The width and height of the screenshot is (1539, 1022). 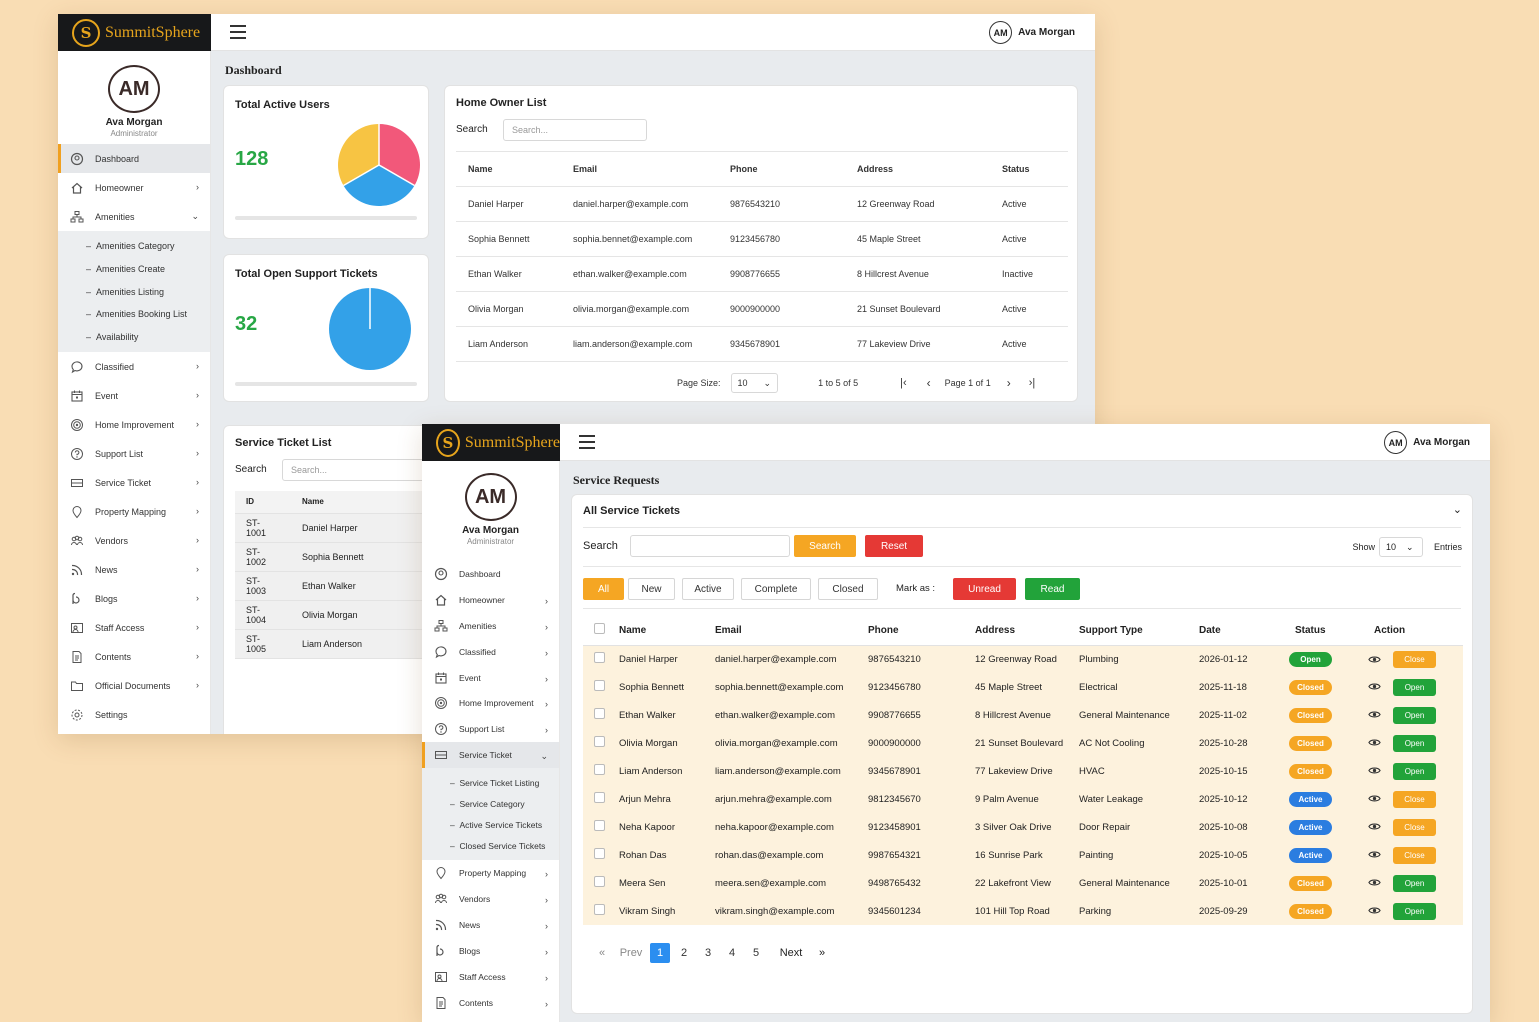 I want to click on filter-tab-all: All, so click(x=603, y=589).